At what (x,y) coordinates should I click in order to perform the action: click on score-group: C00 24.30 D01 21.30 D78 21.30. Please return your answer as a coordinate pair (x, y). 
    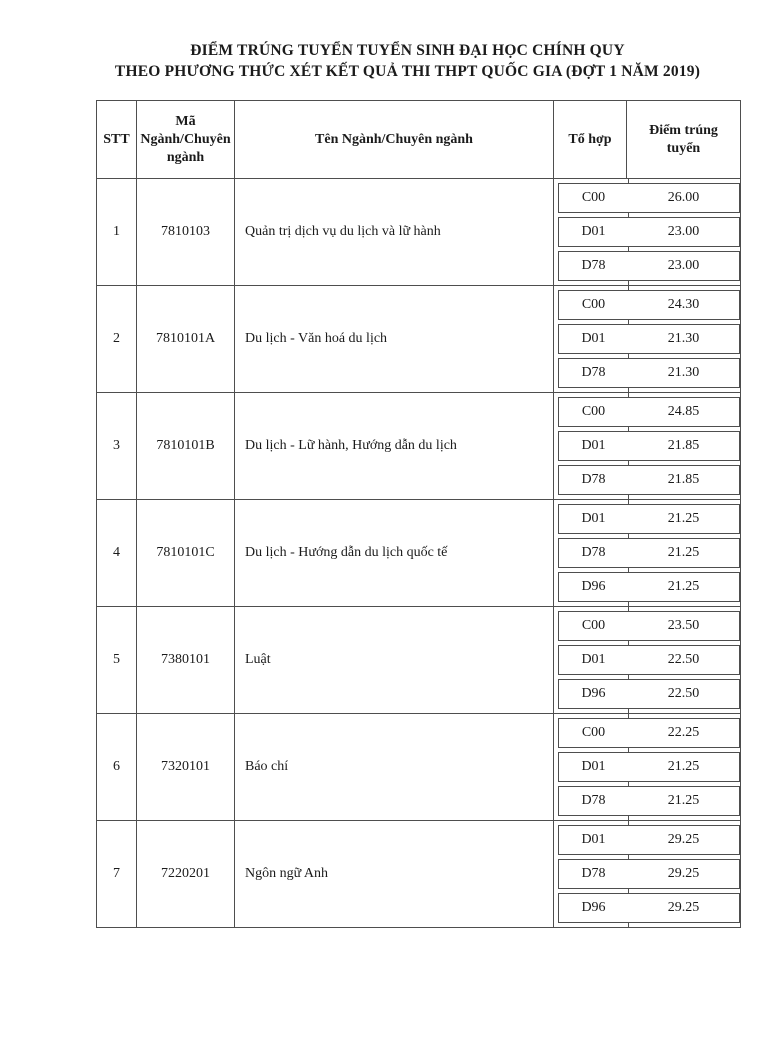
    Looking at the image, I should click on (647, 339).